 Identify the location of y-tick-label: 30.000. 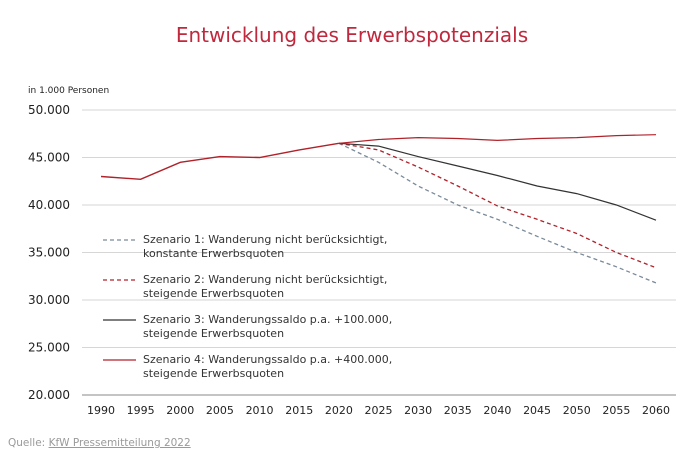
(49, 300).